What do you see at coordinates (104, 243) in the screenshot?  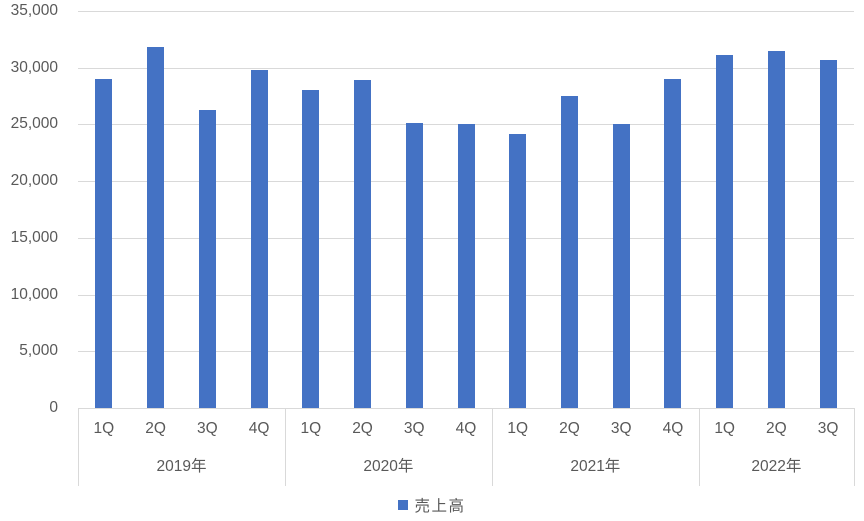 I see `bar-2019年-1Q` at bounding box center [104, 243].